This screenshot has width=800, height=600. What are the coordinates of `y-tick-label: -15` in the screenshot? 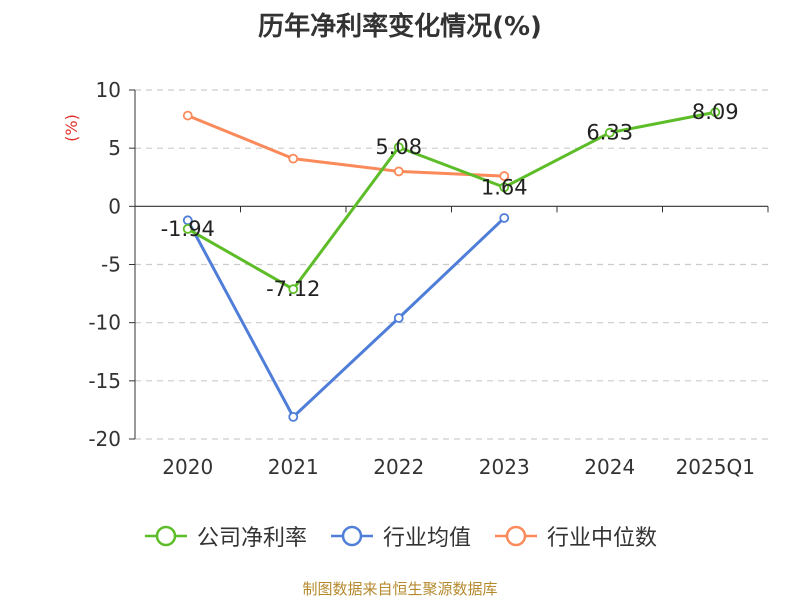 It's located at (104, 381).